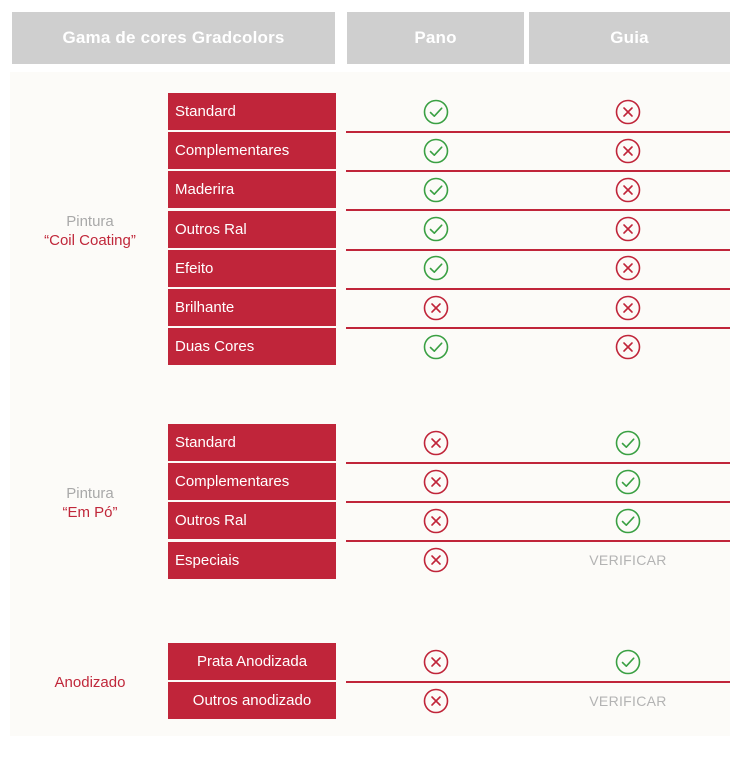  Describe the element at coordinates (252, 560) in the screenshot. I see `row-label: Especiais` at that location.